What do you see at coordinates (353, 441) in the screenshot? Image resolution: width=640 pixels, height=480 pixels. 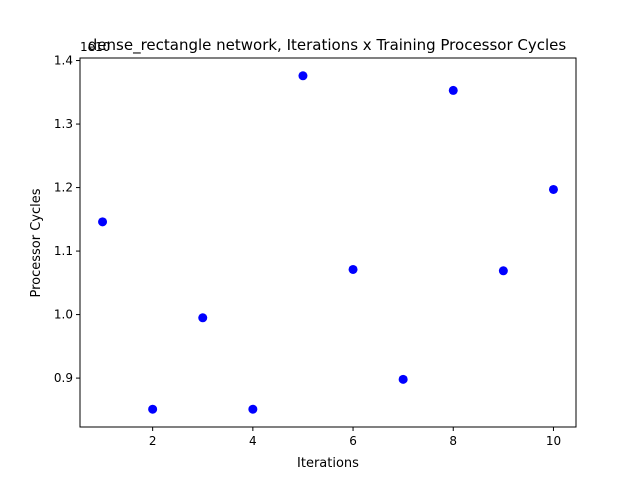 I see `x-tick-label: 6` at bounding box center [353, 441].